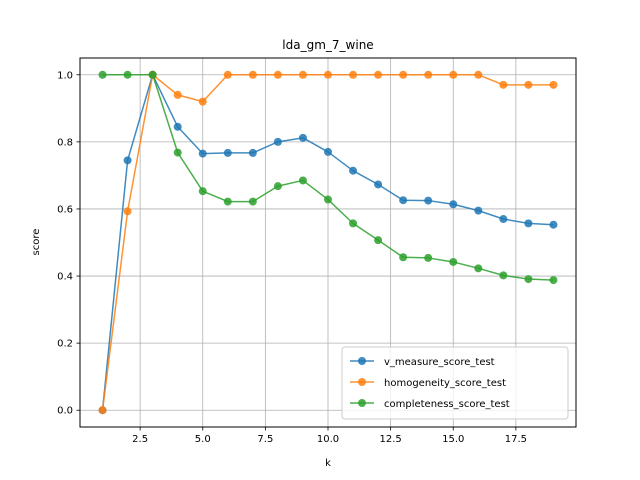  Describe the element at coordinates (439, 362) in the screenshot. I see `legend-label: v_measure_score_test` at that location.